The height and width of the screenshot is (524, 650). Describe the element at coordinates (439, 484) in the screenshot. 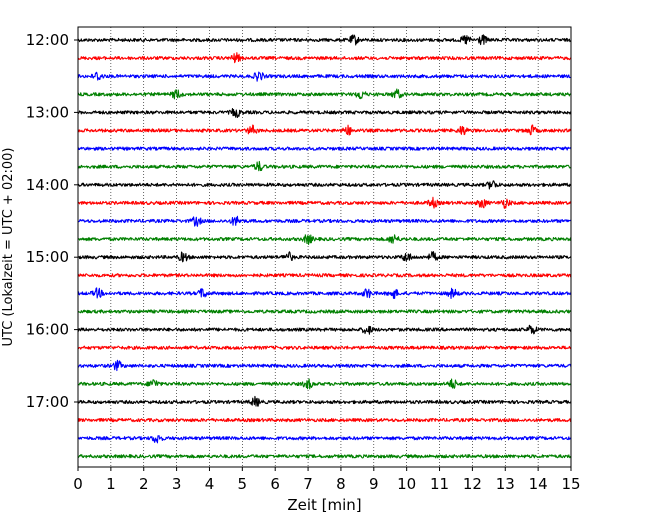

I see `x-tick-label-11: 11` at that location.